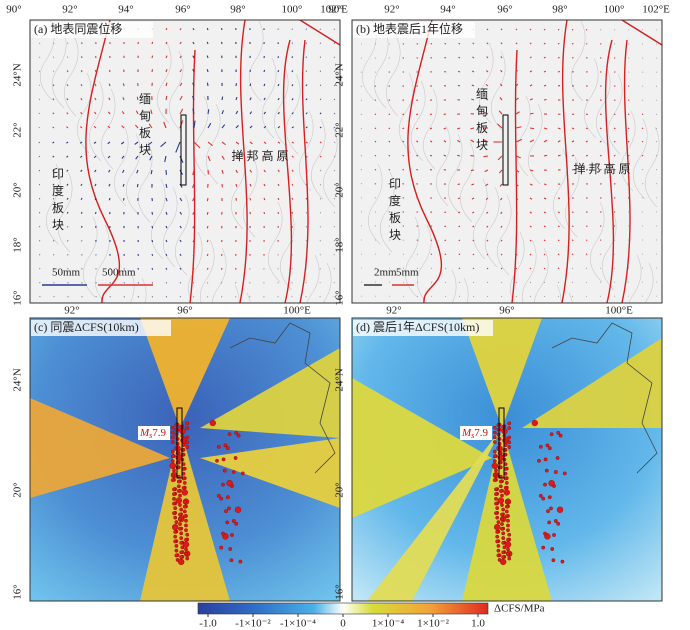  What do you see at coordinates (466, 433) in the screenshot?
I see `magnitude-part: M` at bounding box center [466, 433].